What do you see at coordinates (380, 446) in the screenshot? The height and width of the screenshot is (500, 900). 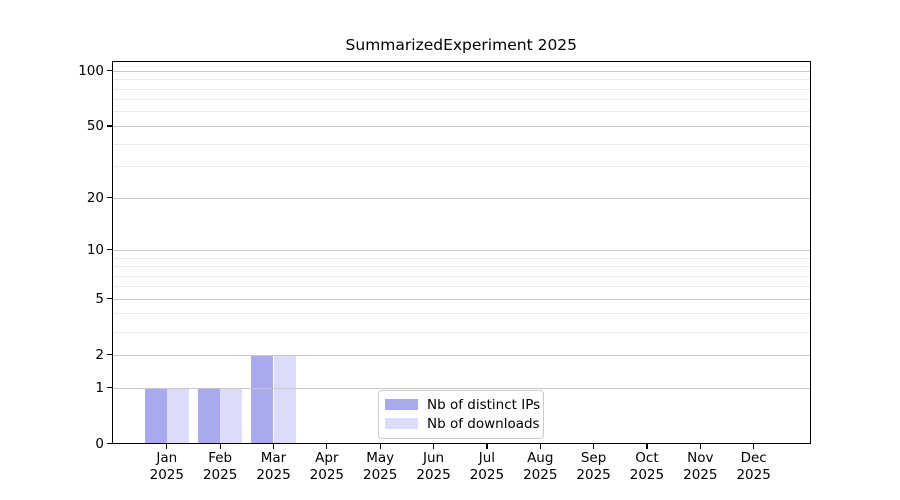 I see `x-tick-may` at bounding box center [380, 446].